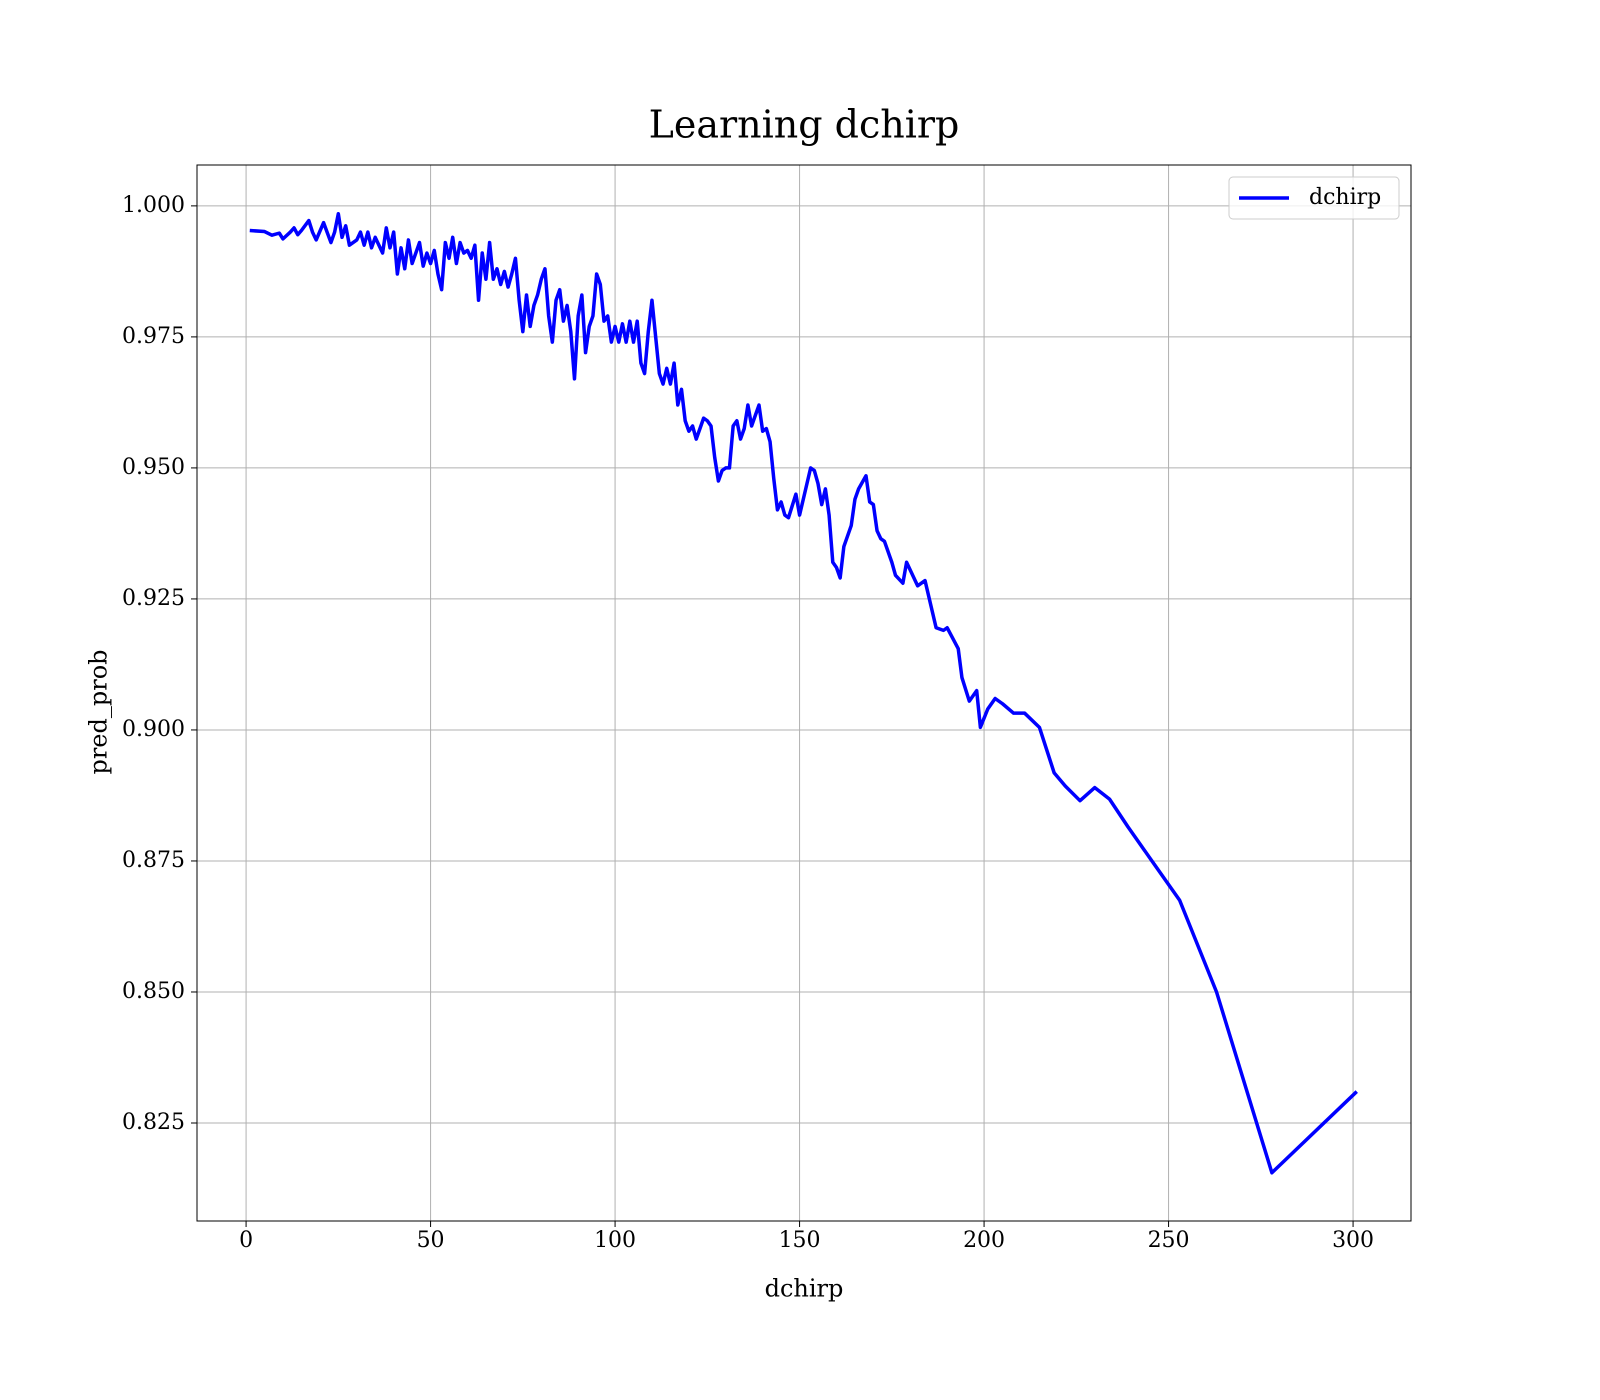  I want to click on y-axis-label: pred_prob, so click(99, 711).